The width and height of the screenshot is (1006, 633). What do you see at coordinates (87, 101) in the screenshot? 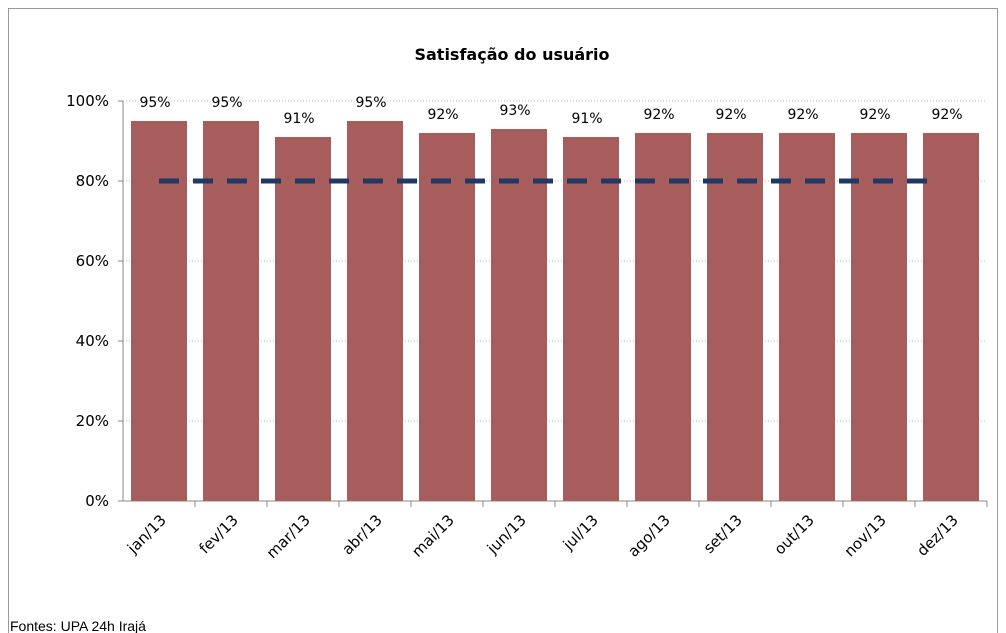
I see `y-tick-label: 100%` at bounding box center [87, 101].